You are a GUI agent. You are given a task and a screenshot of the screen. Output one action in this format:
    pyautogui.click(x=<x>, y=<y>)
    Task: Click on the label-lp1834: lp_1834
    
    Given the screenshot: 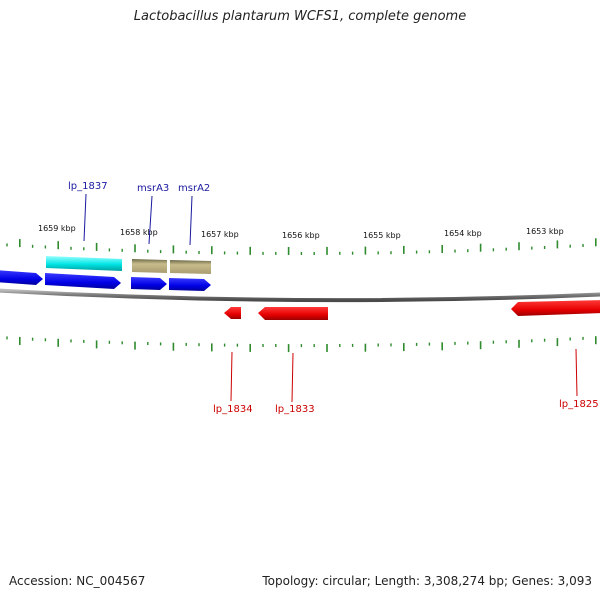 What is the action you would take?
    pyautogui.click(x=233, y=409)
    